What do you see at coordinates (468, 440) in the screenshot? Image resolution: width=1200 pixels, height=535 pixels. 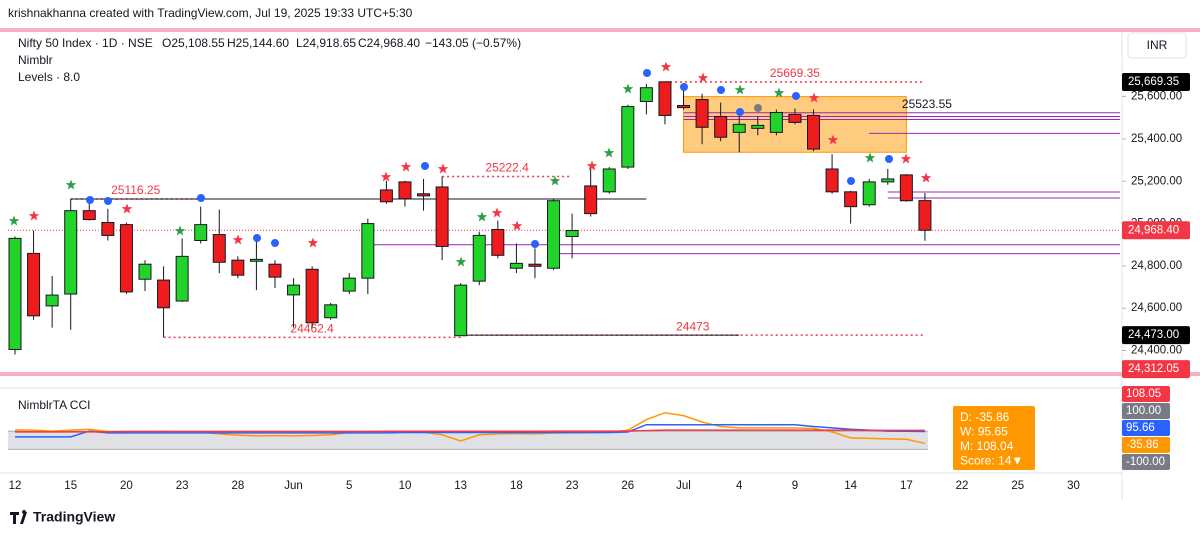 I see `band` at bounding box center [468, 440].